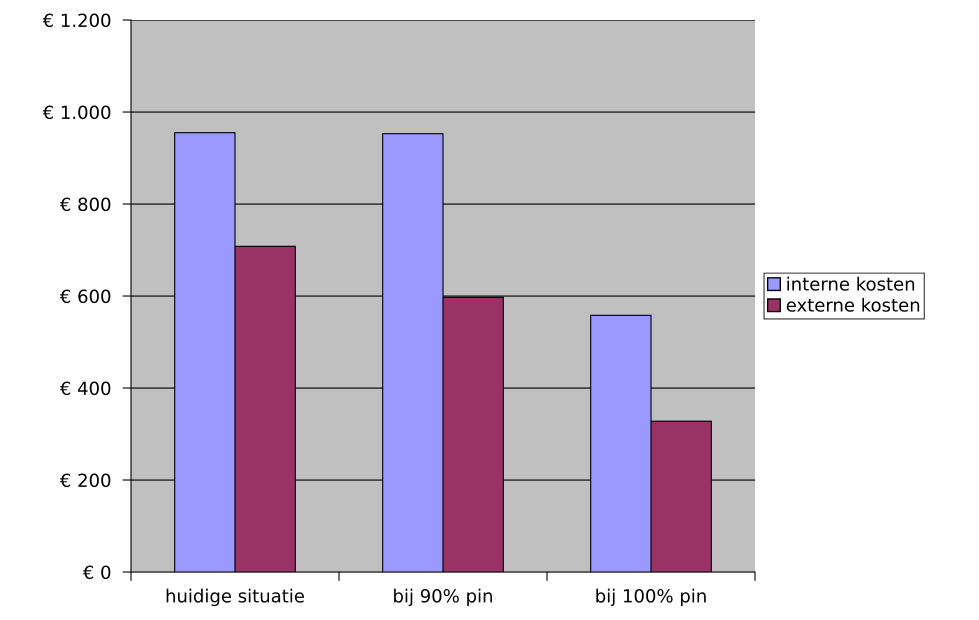  I want to click on y-tick-label: € 1.200, so click(76, 20).